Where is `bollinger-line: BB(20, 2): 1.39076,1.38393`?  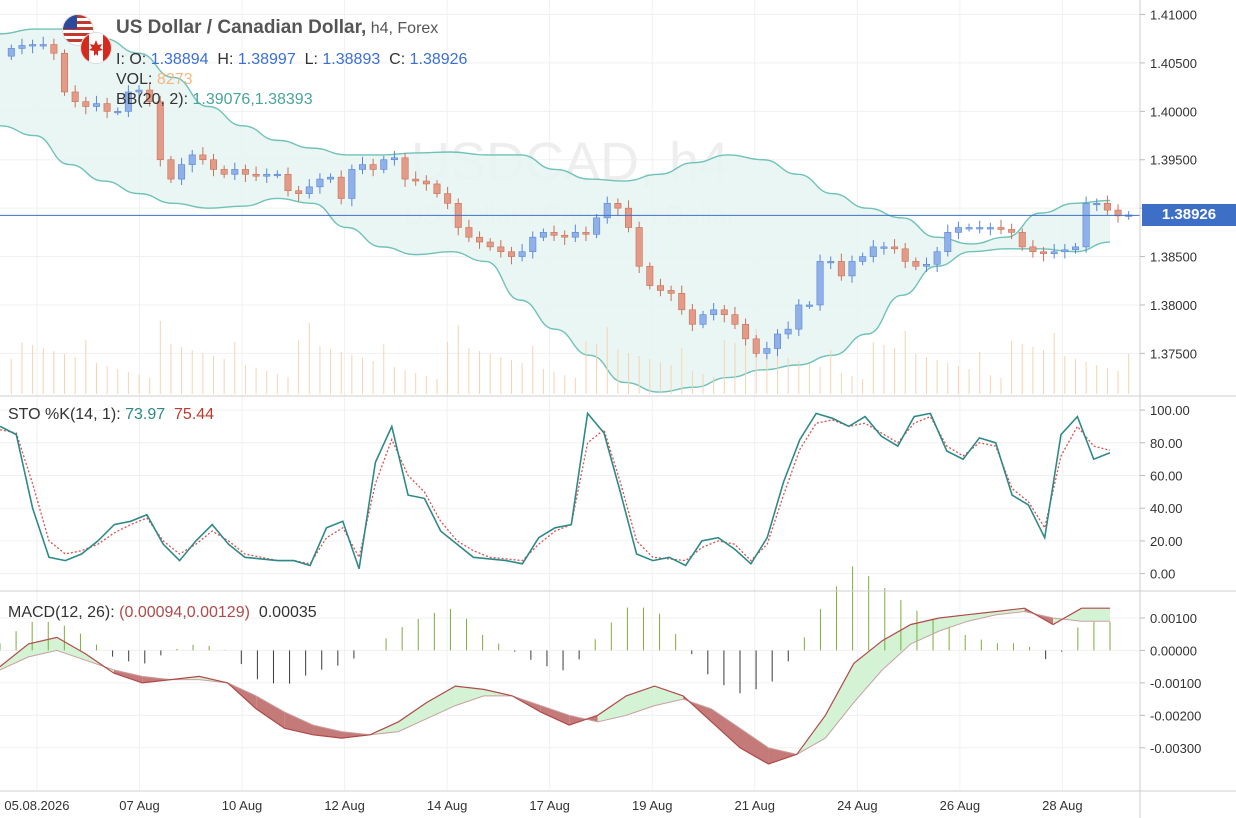
bollinger-line: BB(20, 2): 1.39076,1.38393 is located at coordinates (214, 99).